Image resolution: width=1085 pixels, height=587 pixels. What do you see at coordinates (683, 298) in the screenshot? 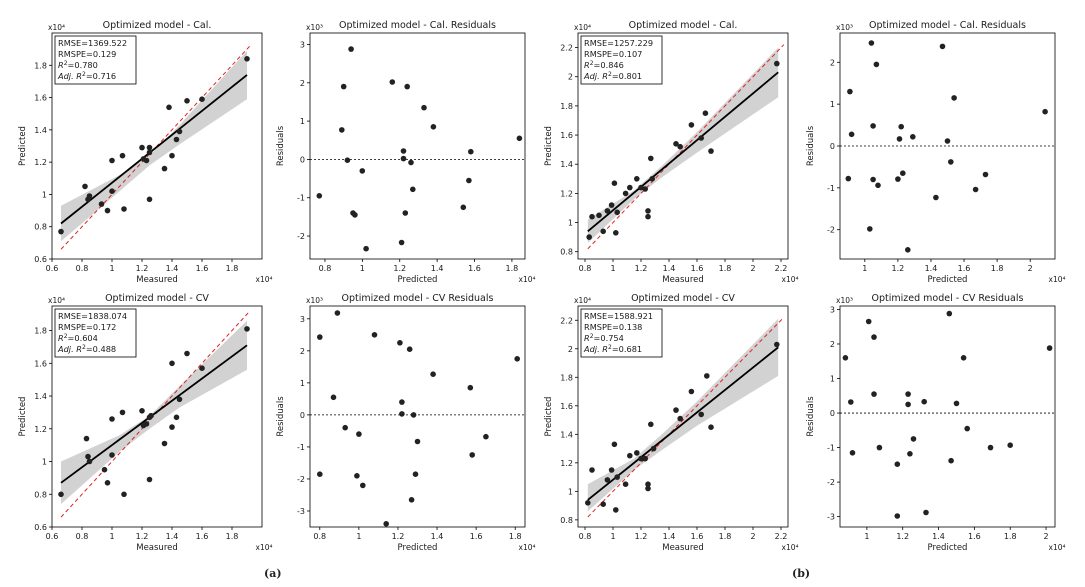
I see `chart-title: Optimized model - CV` at bounding box center [683, 298].